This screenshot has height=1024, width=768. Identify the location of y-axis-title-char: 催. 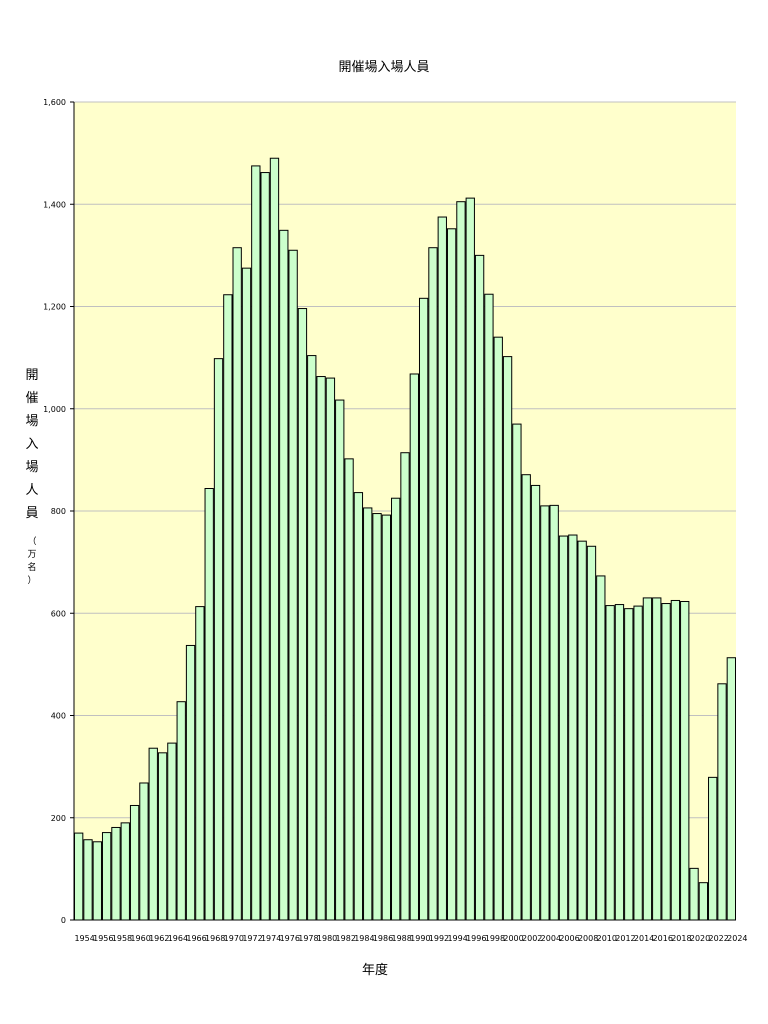
(31, 398).